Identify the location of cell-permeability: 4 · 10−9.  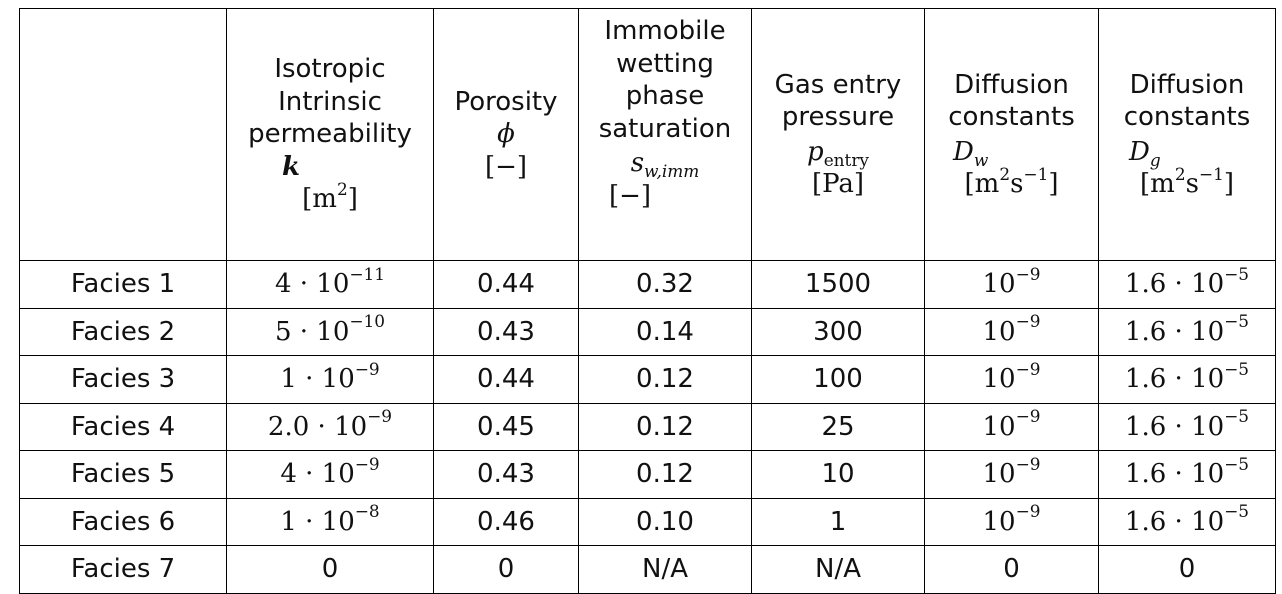
(330, 474).